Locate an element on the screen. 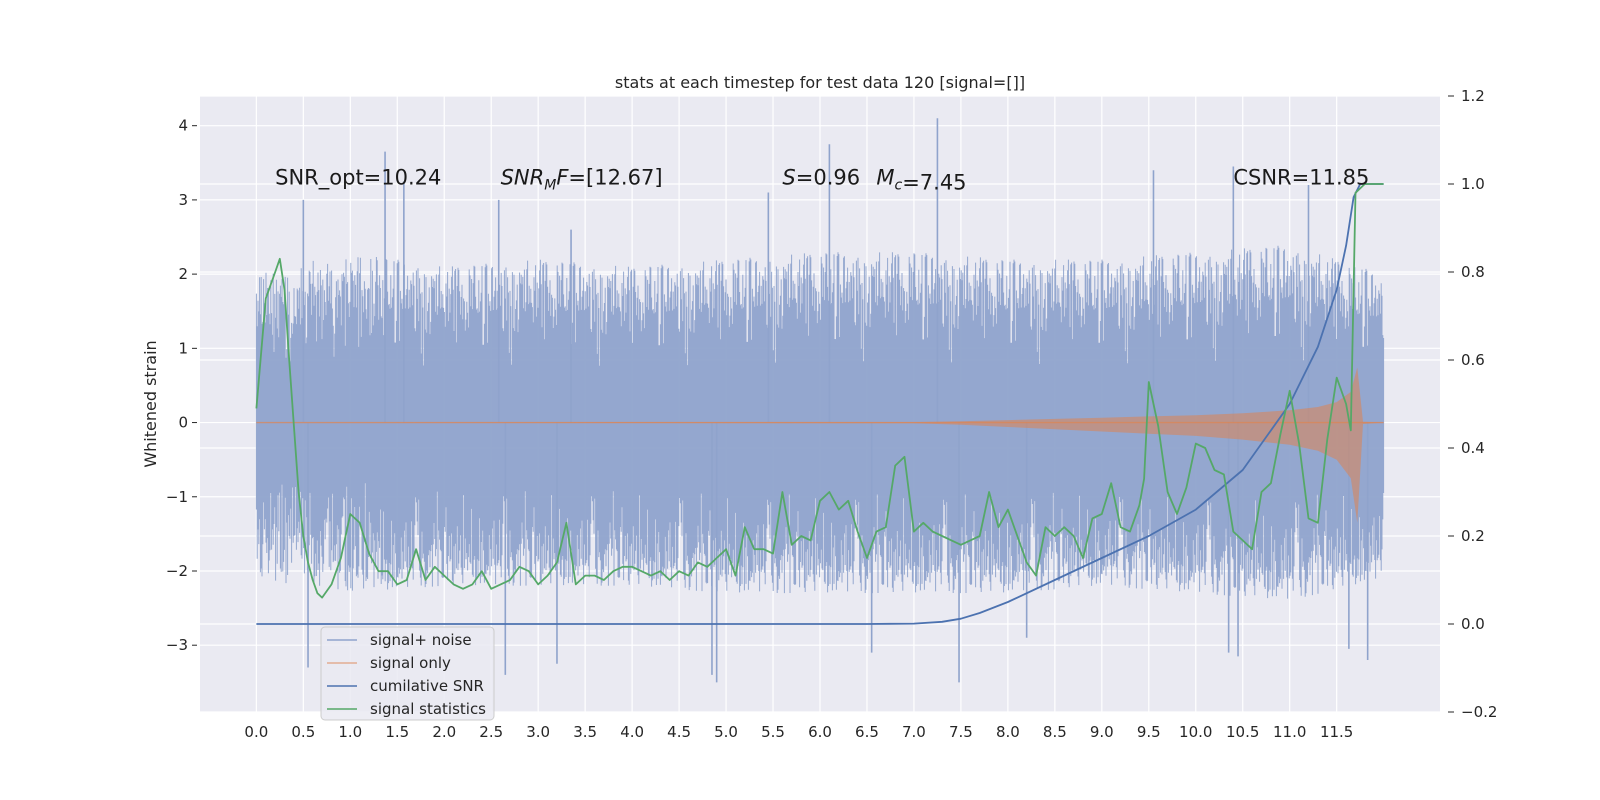 The width and height of the screenshot is (1600, 800). y2-tick-label-5: 0.8 is located at coordinates (1473, 272).